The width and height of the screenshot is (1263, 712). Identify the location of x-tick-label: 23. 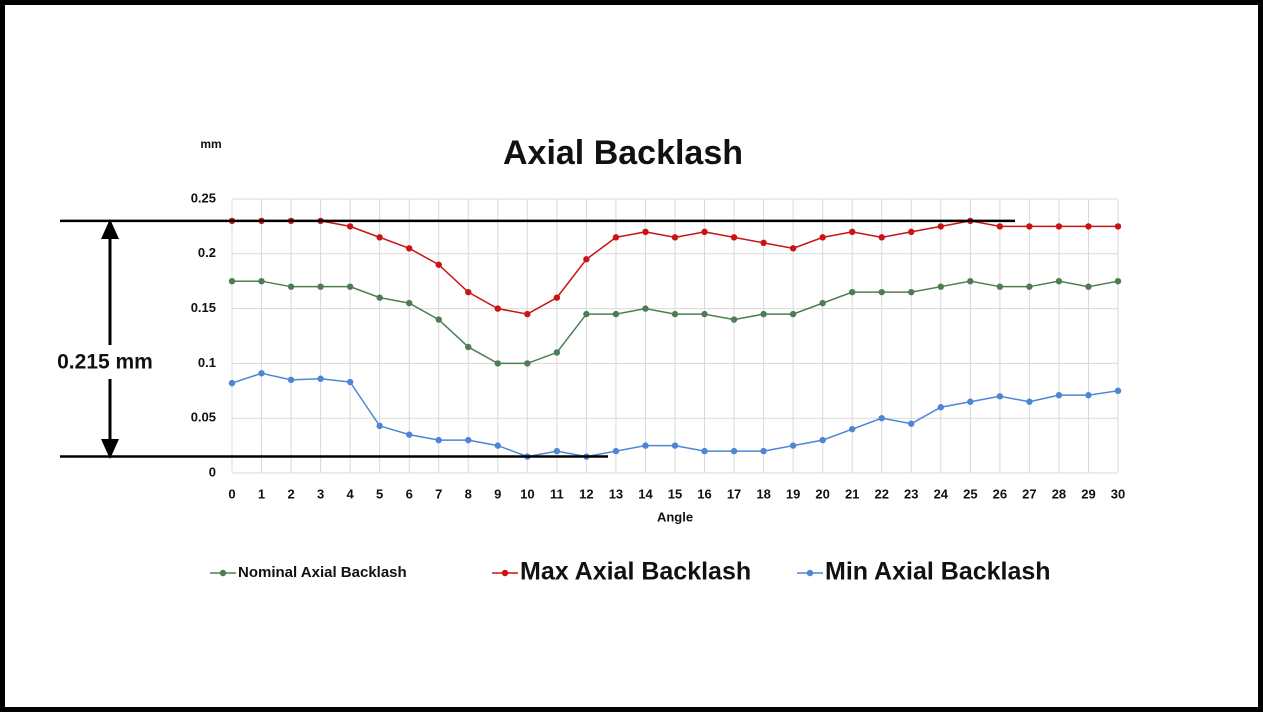
(911, 493).